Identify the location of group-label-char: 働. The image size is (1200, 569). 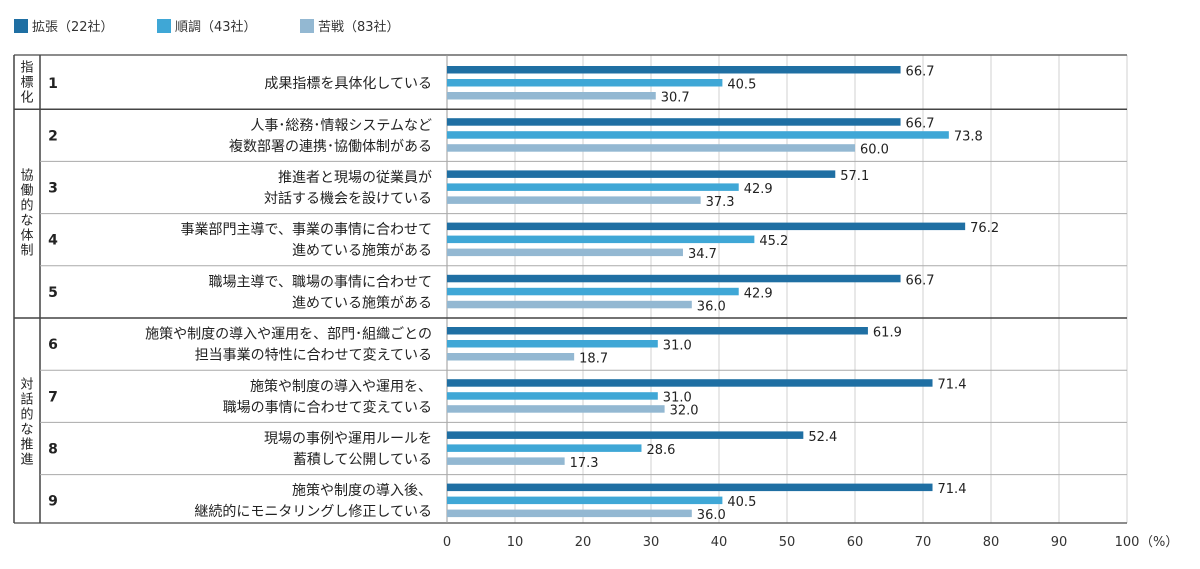
(26, 191).